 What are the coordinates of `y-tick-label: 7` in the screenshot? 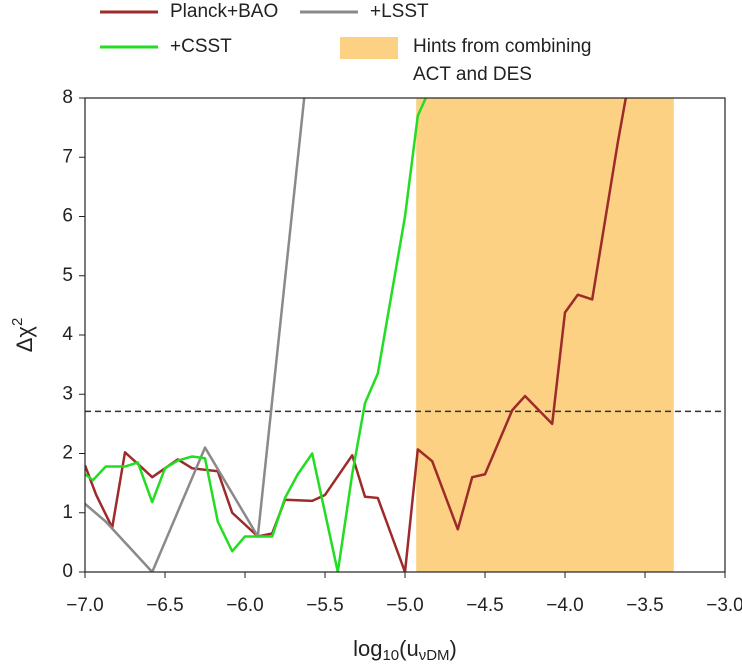 It's located at (67, 156).